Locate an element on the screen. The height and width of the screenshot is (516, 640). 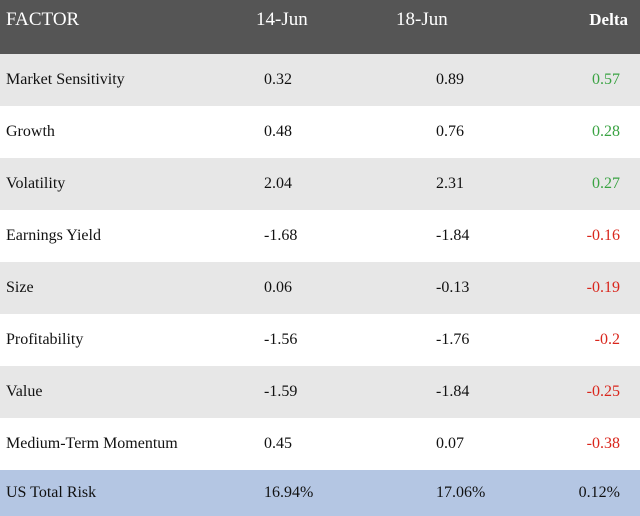
delta-value: -0.19 is located at coordinates (603, 287).